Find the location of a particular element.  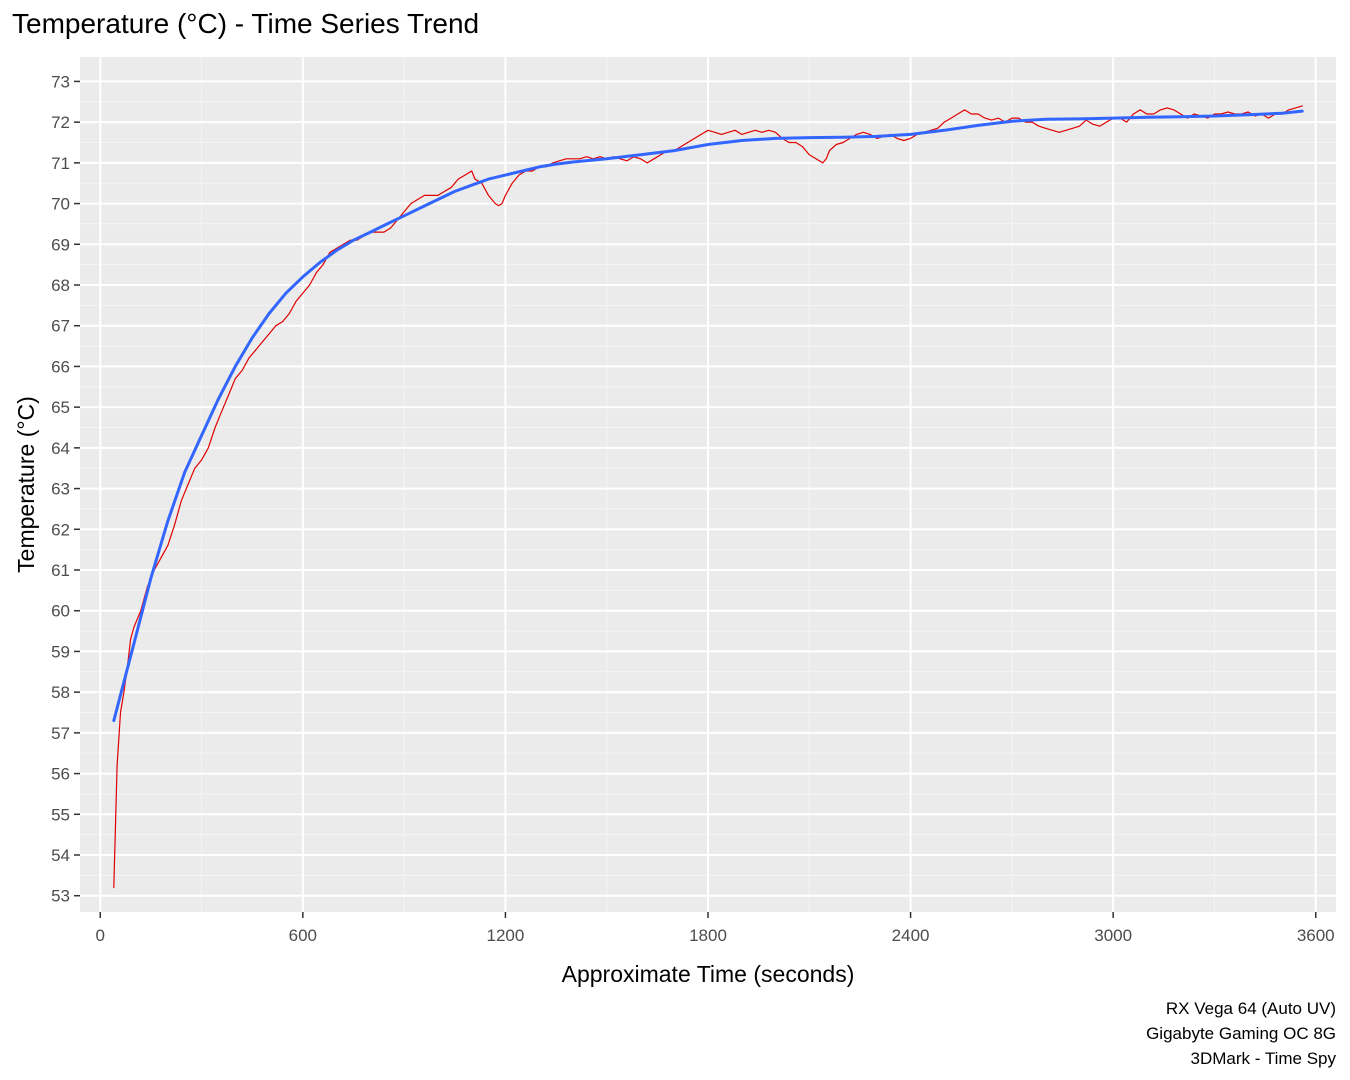

y-tick-label: 65 is located at coordinates (60, 407).